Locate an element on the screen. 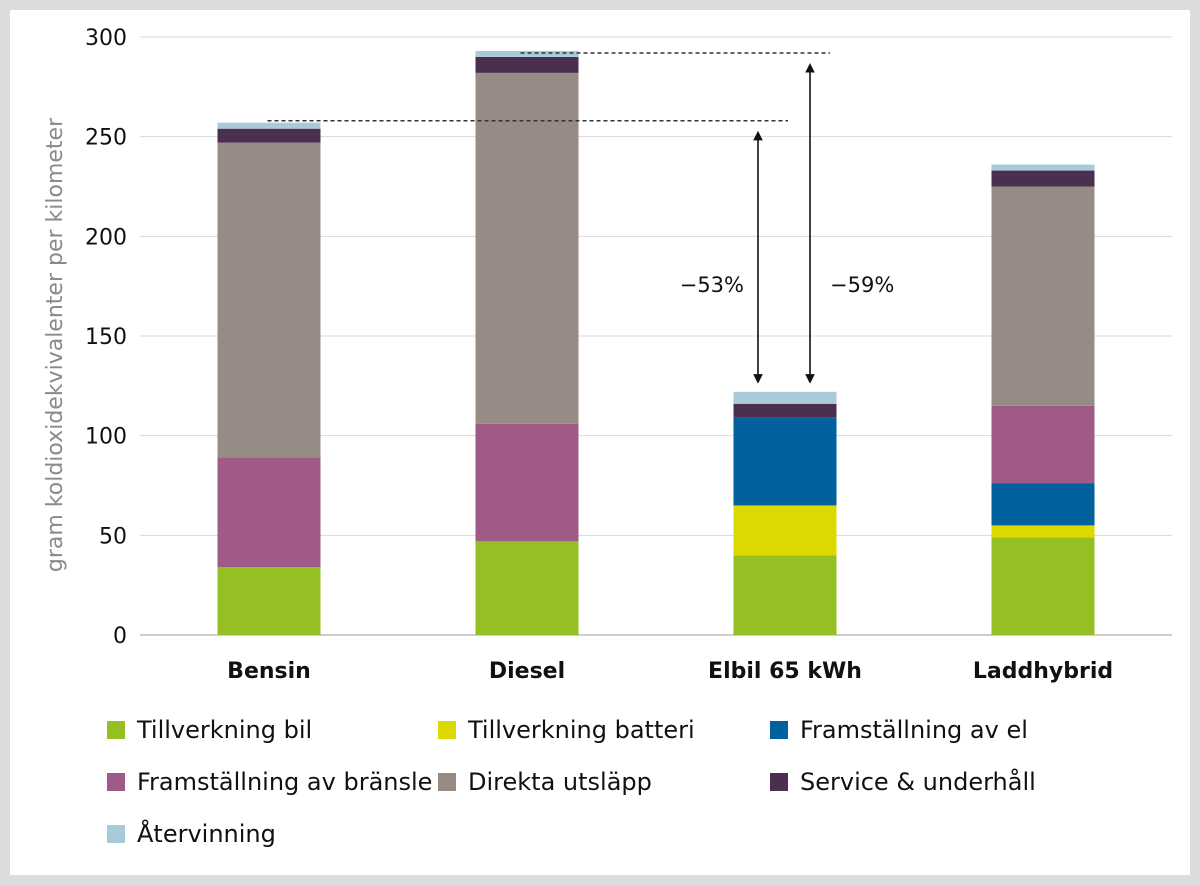 This screenshot has width=1200, height=885. y-axis-ticks: 0 50 100 150 200 250 300 is located at coordinates (106, 337).